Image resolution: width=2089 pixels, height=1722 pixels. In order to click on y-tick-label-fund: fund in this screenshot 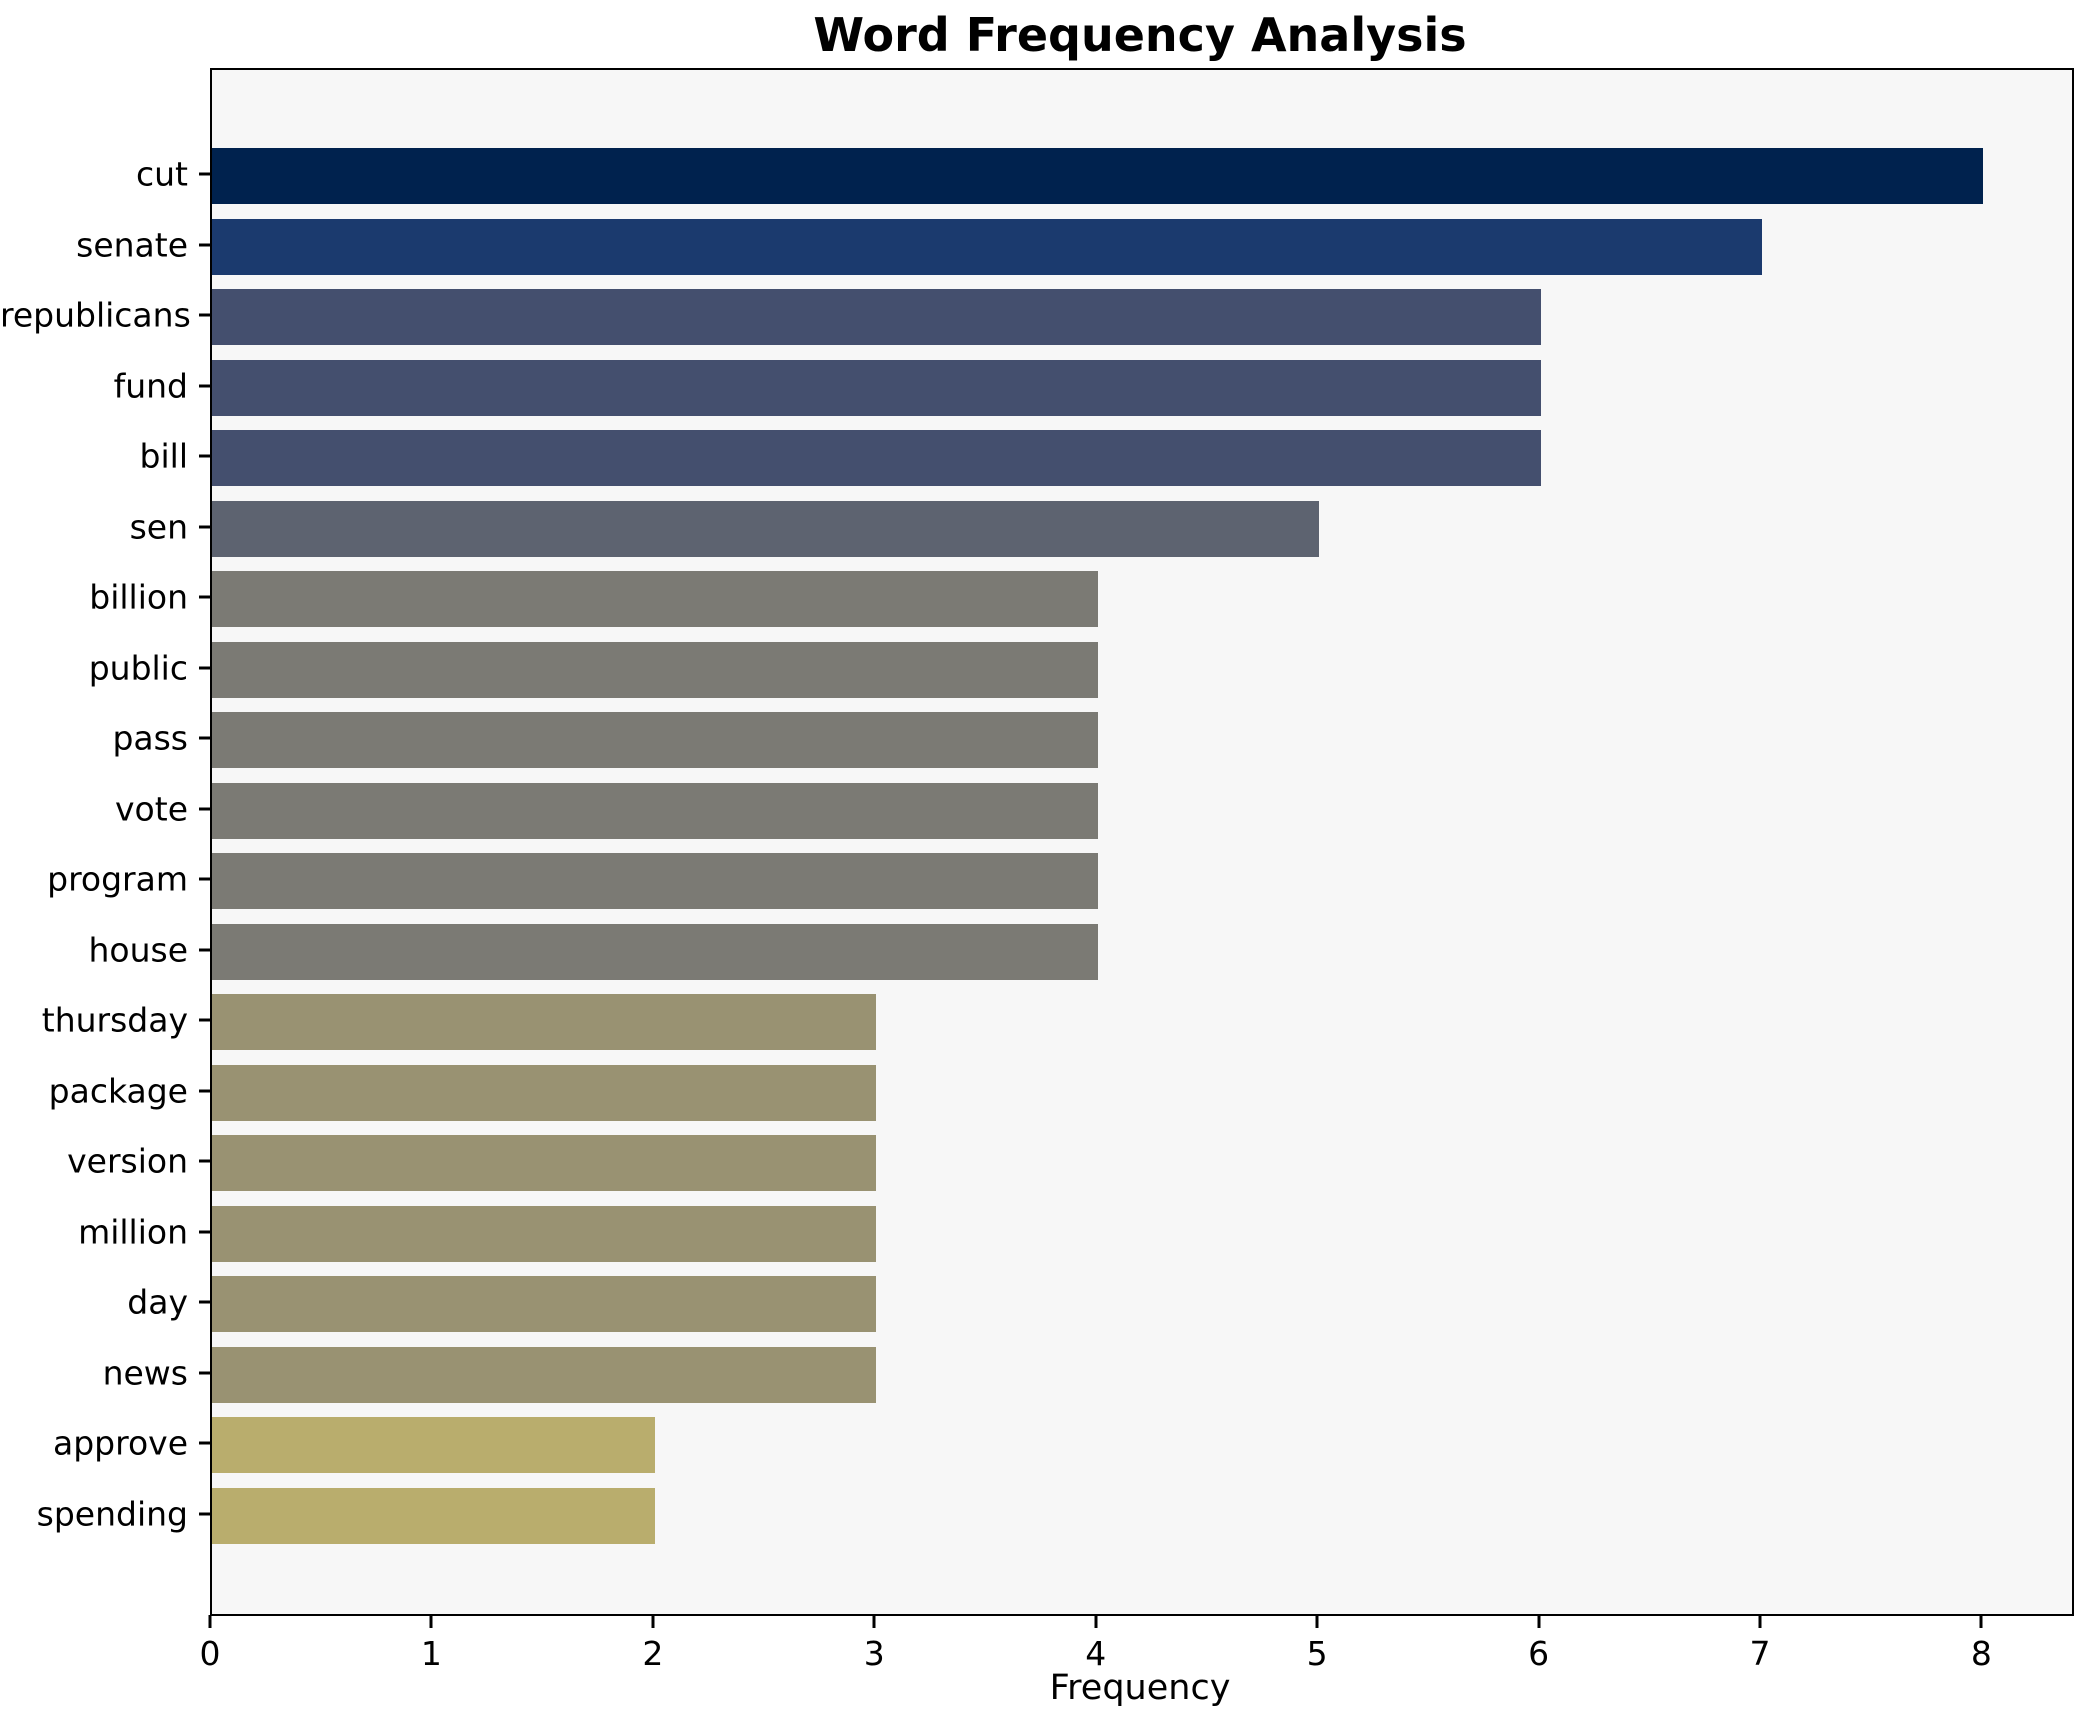, I will do `click(150, 385)`.